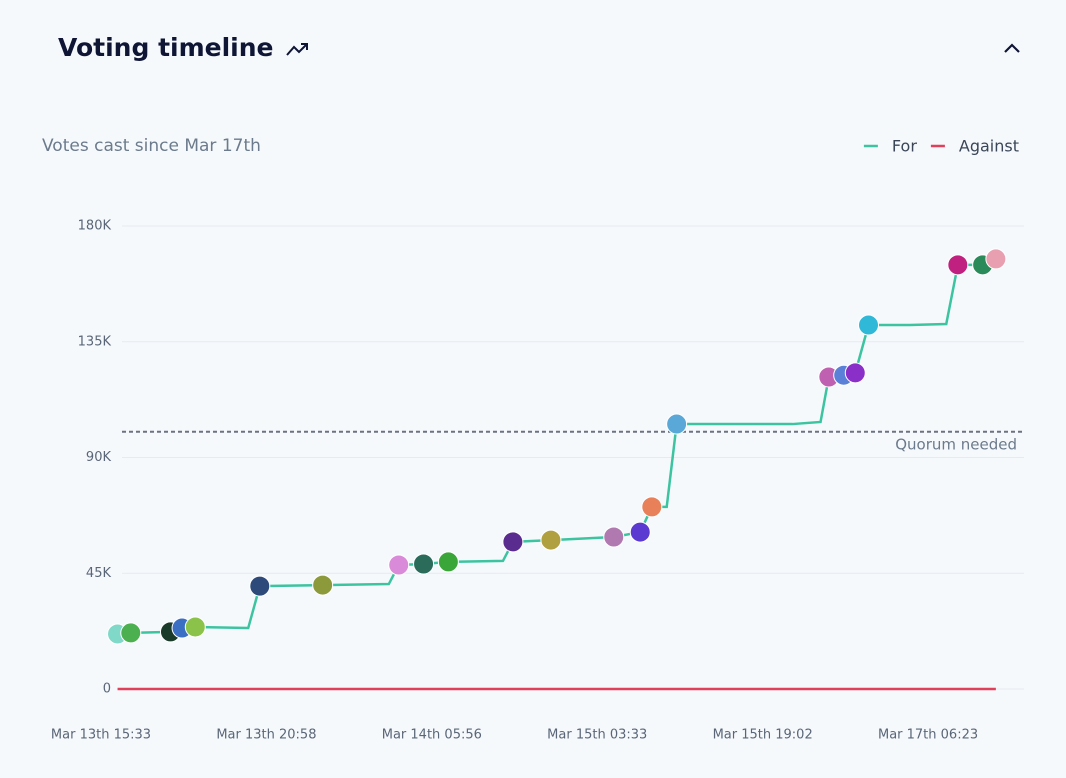 The width and height of the screenshot is (1066, 778). Describe the element at coordinates (432, 735) in the screenshot. I see `x-tick-label: Mar 14th 05:56` at that location.